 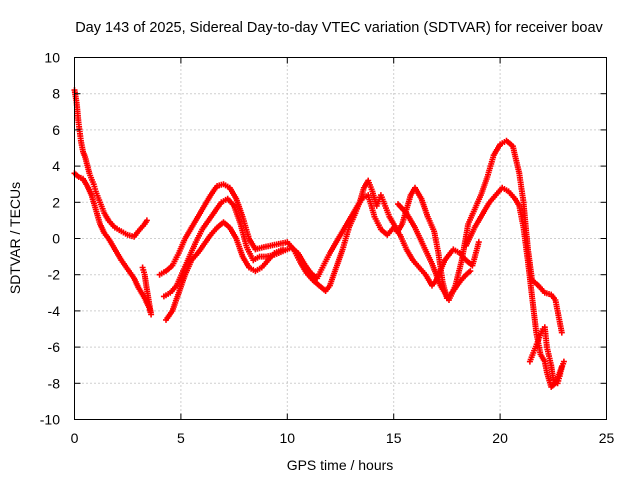 I want to click on y-tick-label: 10, so click(x=52, y=58).